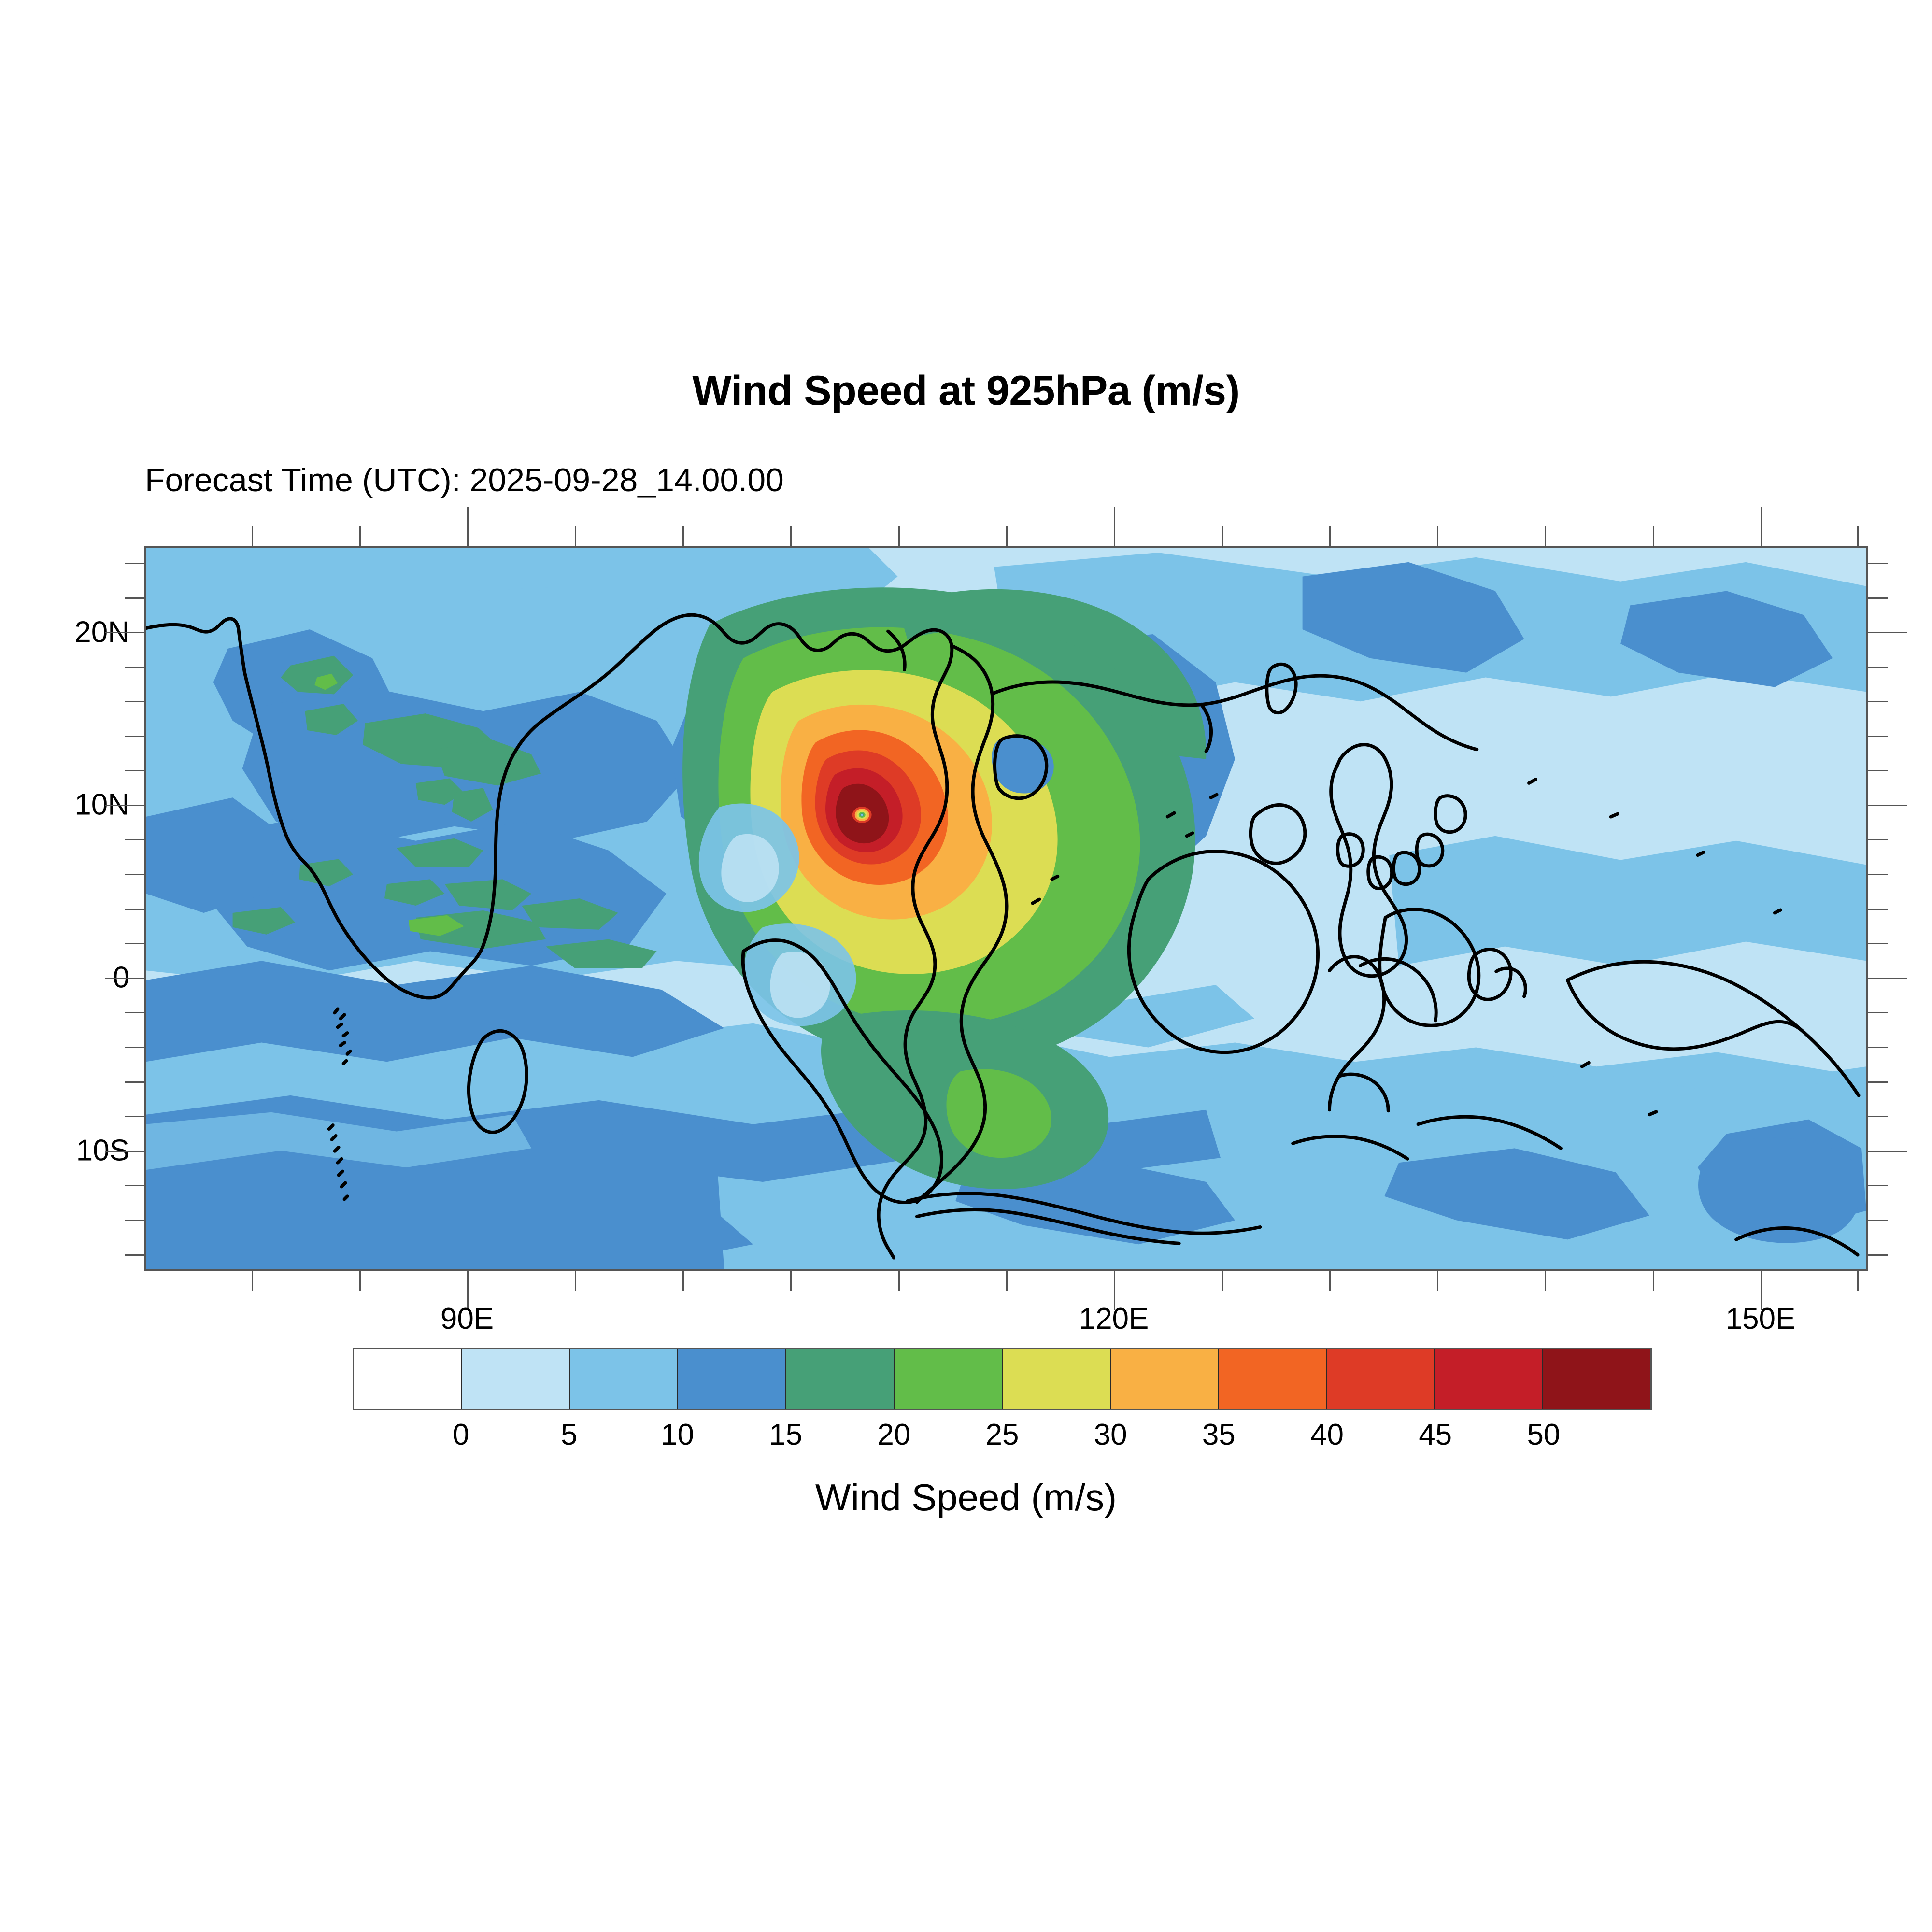 Image resolution: width=1932 pixels, height=1932 pixels. What do you see at coordinates (894, 1434) in the screenshot?
I see `colorbar-tick-label-20: 20` at bounding box center [894, 1434].